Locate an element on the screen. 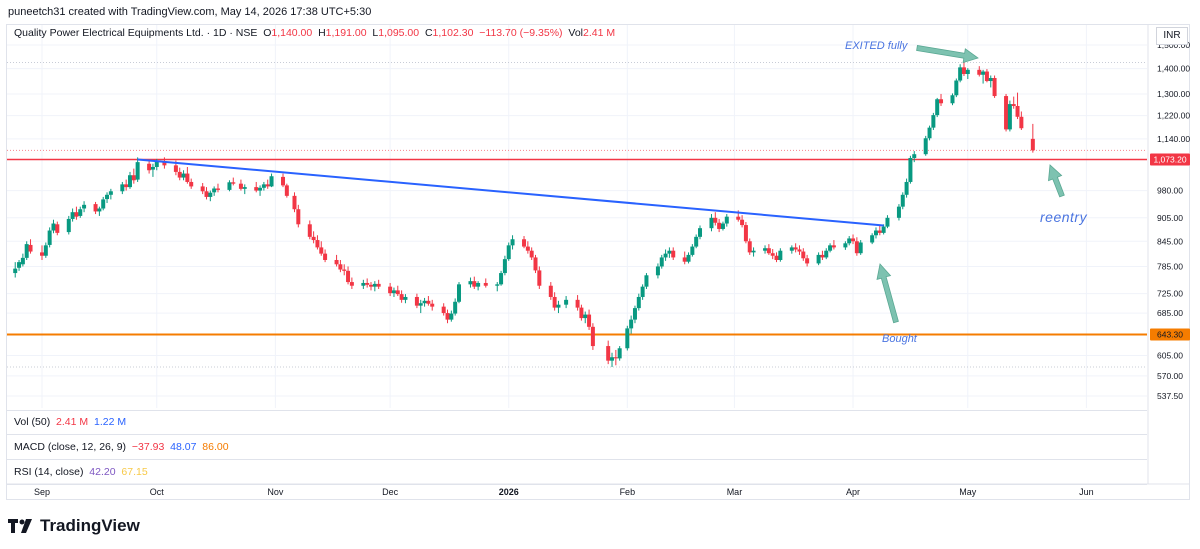 This screenshot has height=549, width=1200. volume-indicator-legend: Vol (50) 2.41 M 1.22 M is located at coordinates (70, 422).